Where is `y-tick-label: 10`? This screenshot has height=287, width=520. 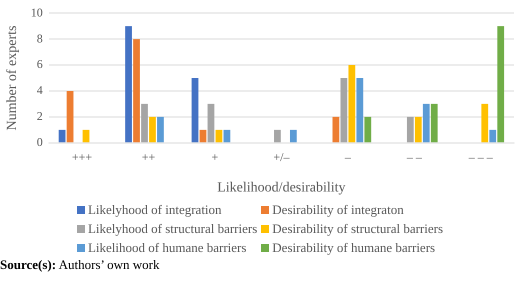
y-tick-label: 10 is located at coordinates (36, 12).